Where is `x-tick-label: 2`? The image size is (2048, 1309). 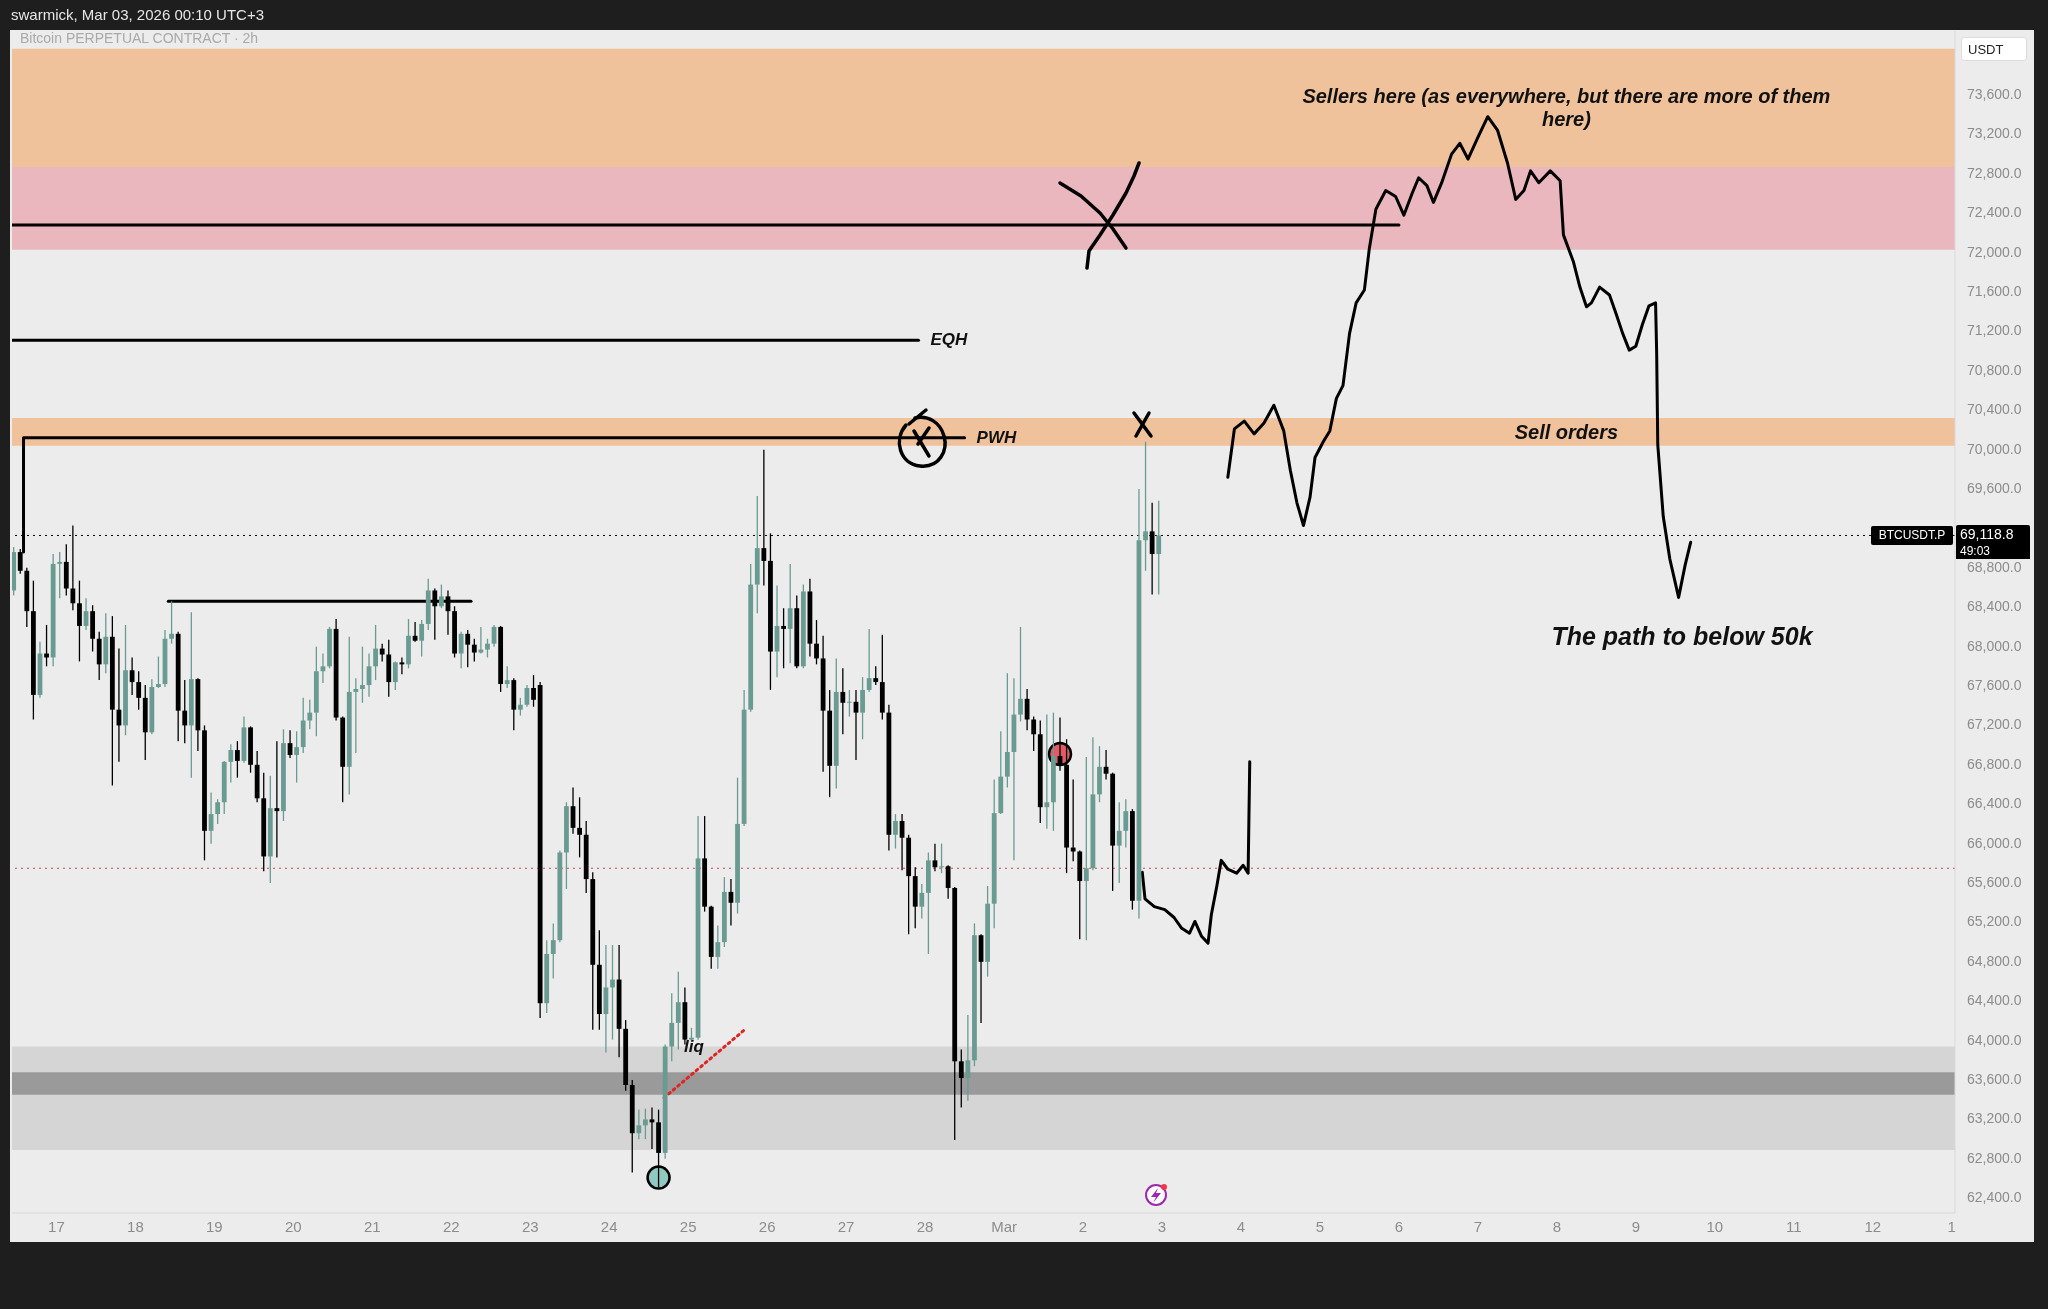 x-tick-label: 2 is located at coordinates (1083, 1226).